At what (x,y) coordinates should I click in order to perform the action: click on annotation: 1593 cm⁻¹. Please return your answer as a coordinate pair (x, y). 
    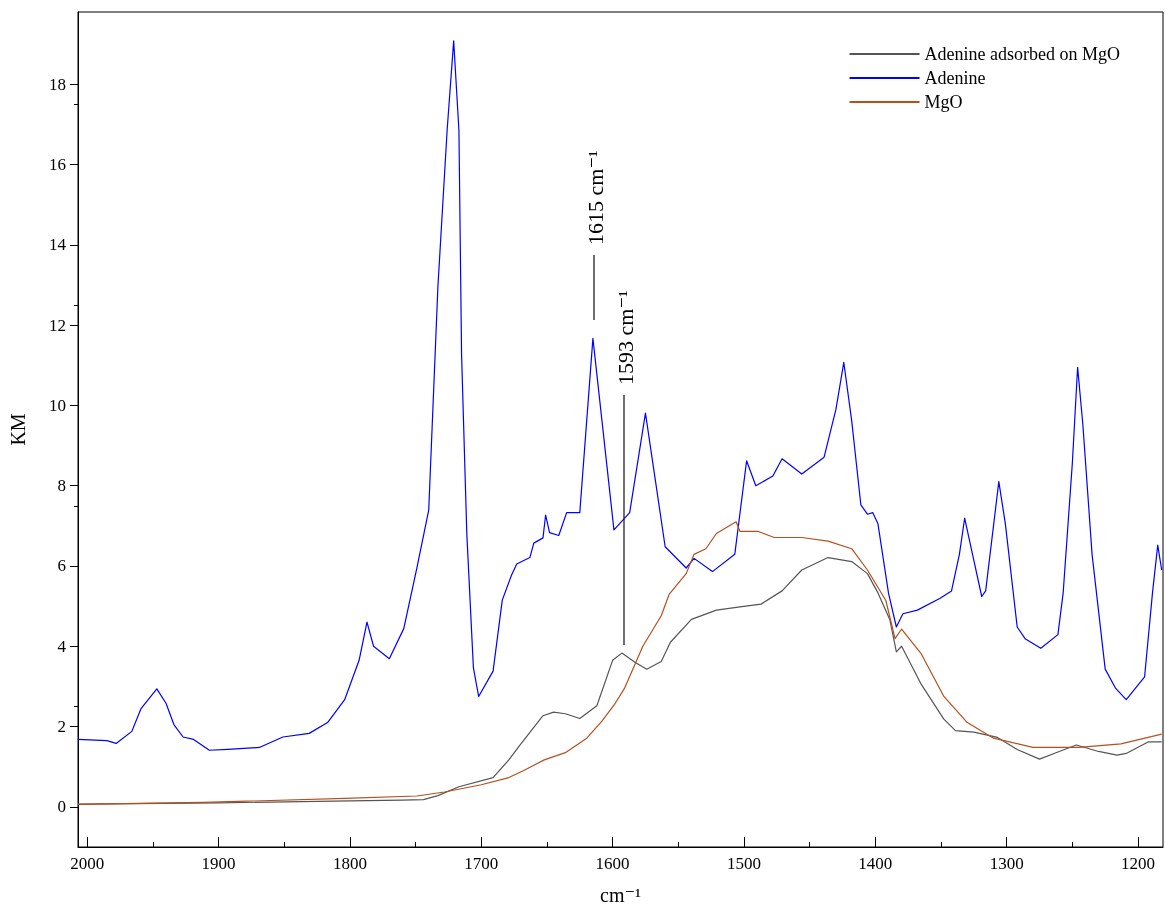
    Looking at the image, I should click on (625, 337).